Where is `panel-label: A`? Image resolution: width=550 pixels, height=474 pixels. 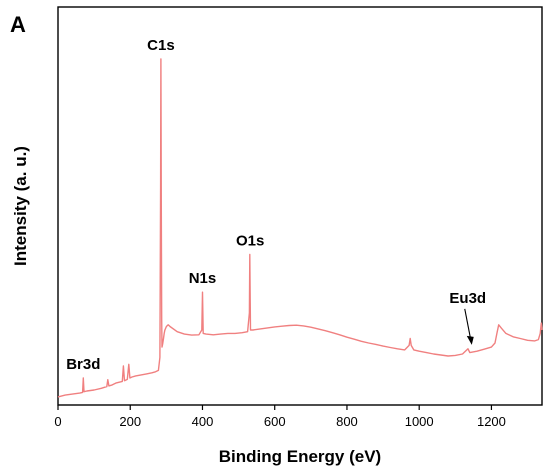
panel-label: A is located at coordinates (18, 24).